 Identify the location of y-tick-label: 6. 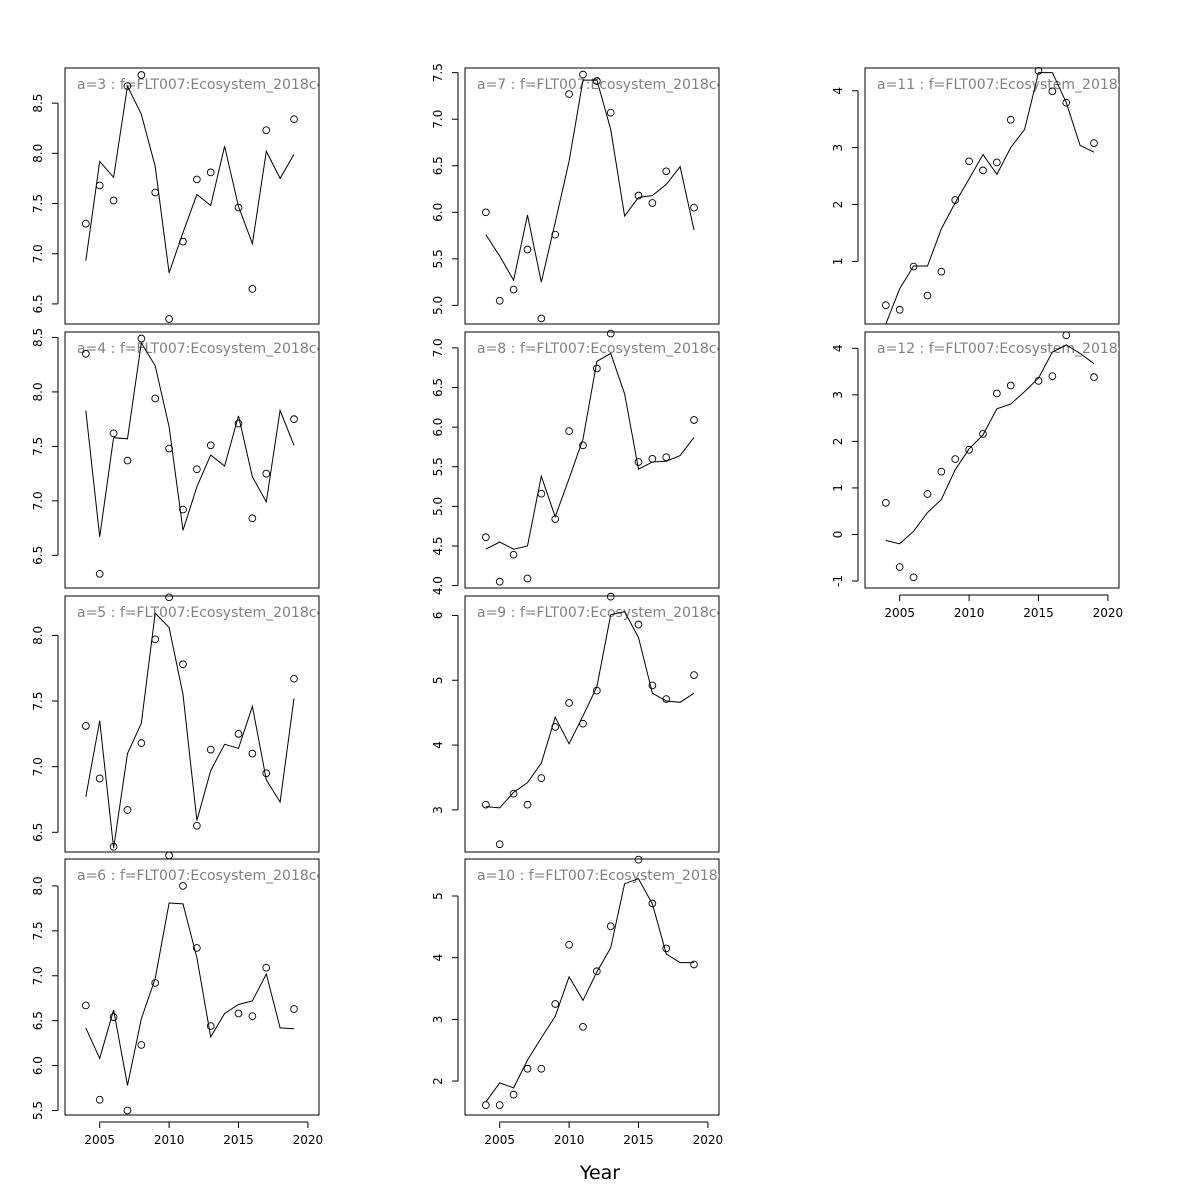
(438, 616).